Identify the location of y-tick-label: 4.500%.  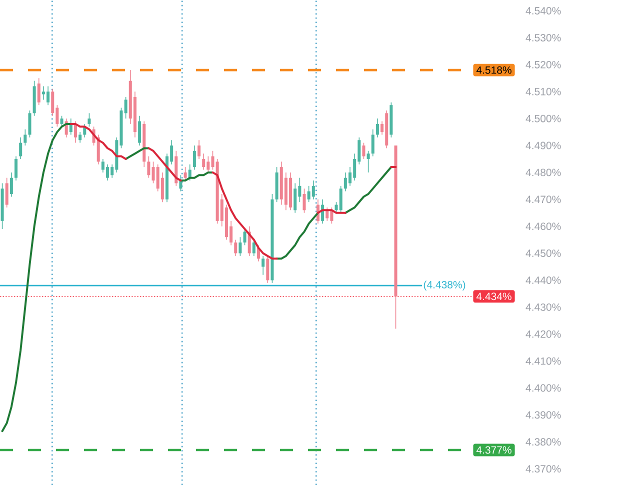
(543, 118).